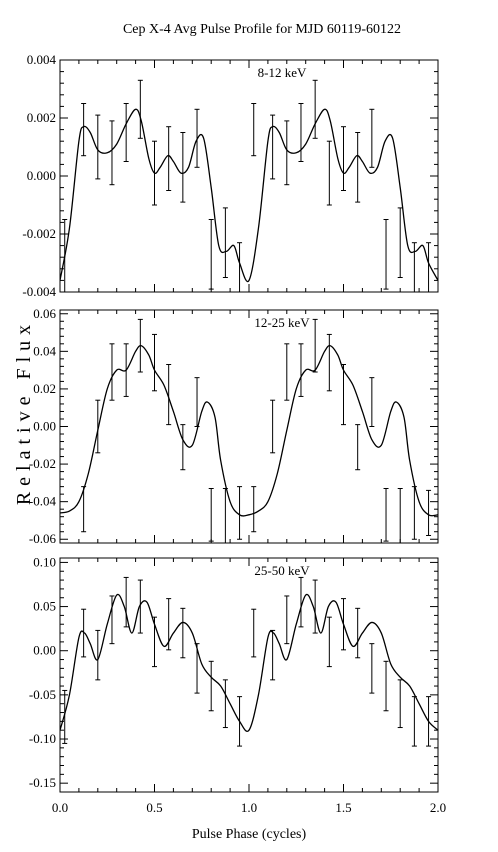  What do you see at coordinates (249, 834) in the screenshot?
I see `x-axis-title: Pulse Phase (cycles)` at bounding box center [249, 834].